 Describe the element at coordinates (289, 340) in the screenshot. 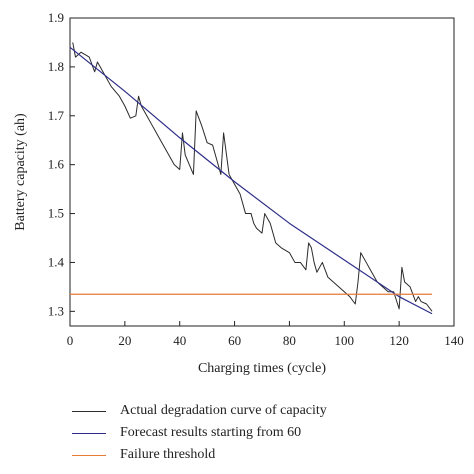

I see `x-tick-label: 80` at that location.